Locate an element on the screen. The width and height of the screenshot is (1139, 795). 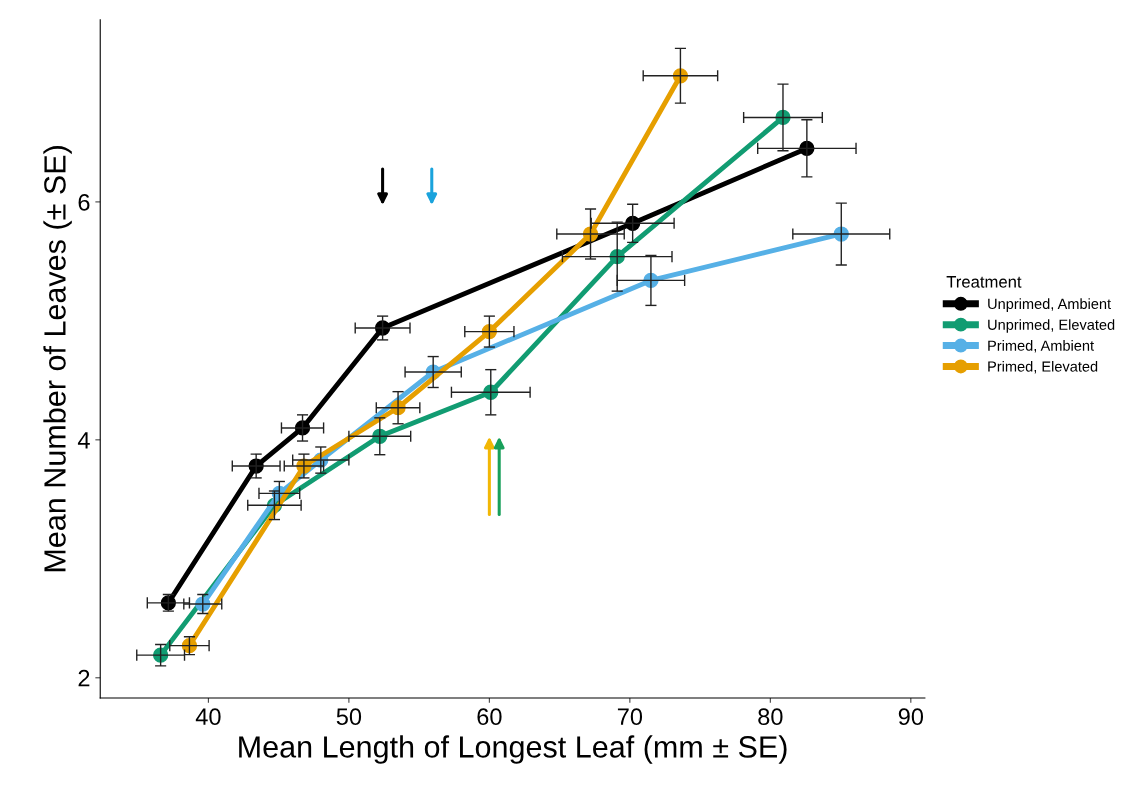
x-tick-label: 60 is located at coordinates (489, 717).